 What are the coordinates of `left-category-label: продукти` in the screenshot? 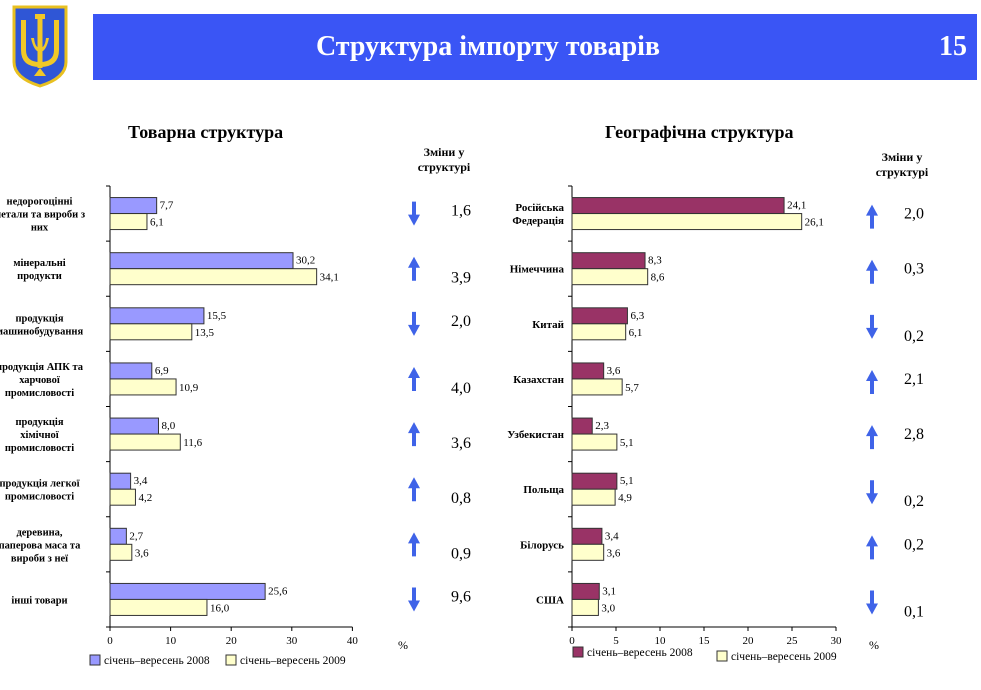 It's located at (39, 276).